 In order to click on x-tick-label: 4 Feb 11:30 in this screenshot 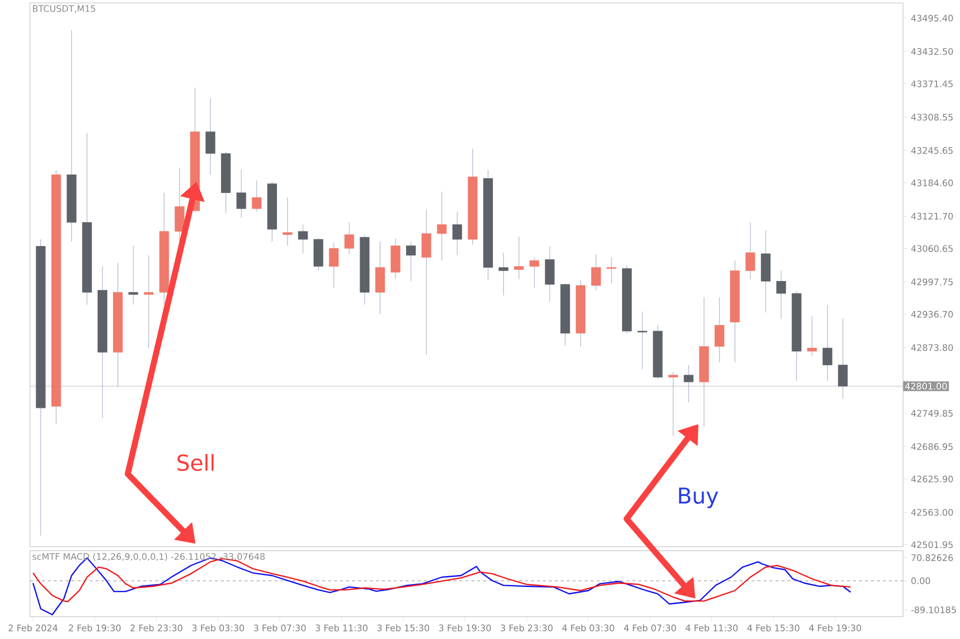, I will do `click(712, 628)`.